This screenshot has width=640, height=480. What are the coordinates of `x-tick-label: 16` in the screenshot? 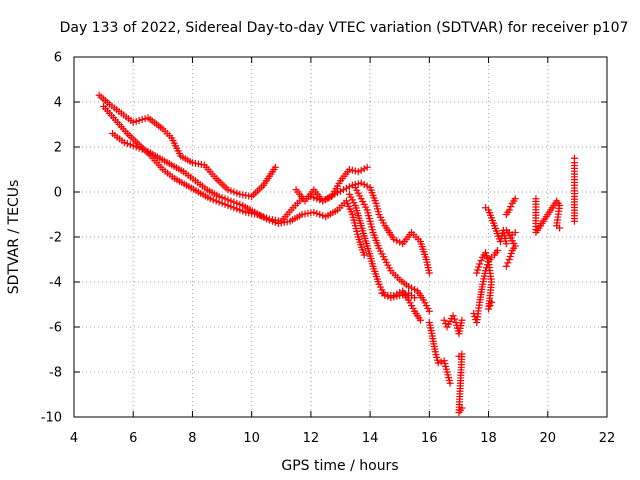 It's located at (429, 438).